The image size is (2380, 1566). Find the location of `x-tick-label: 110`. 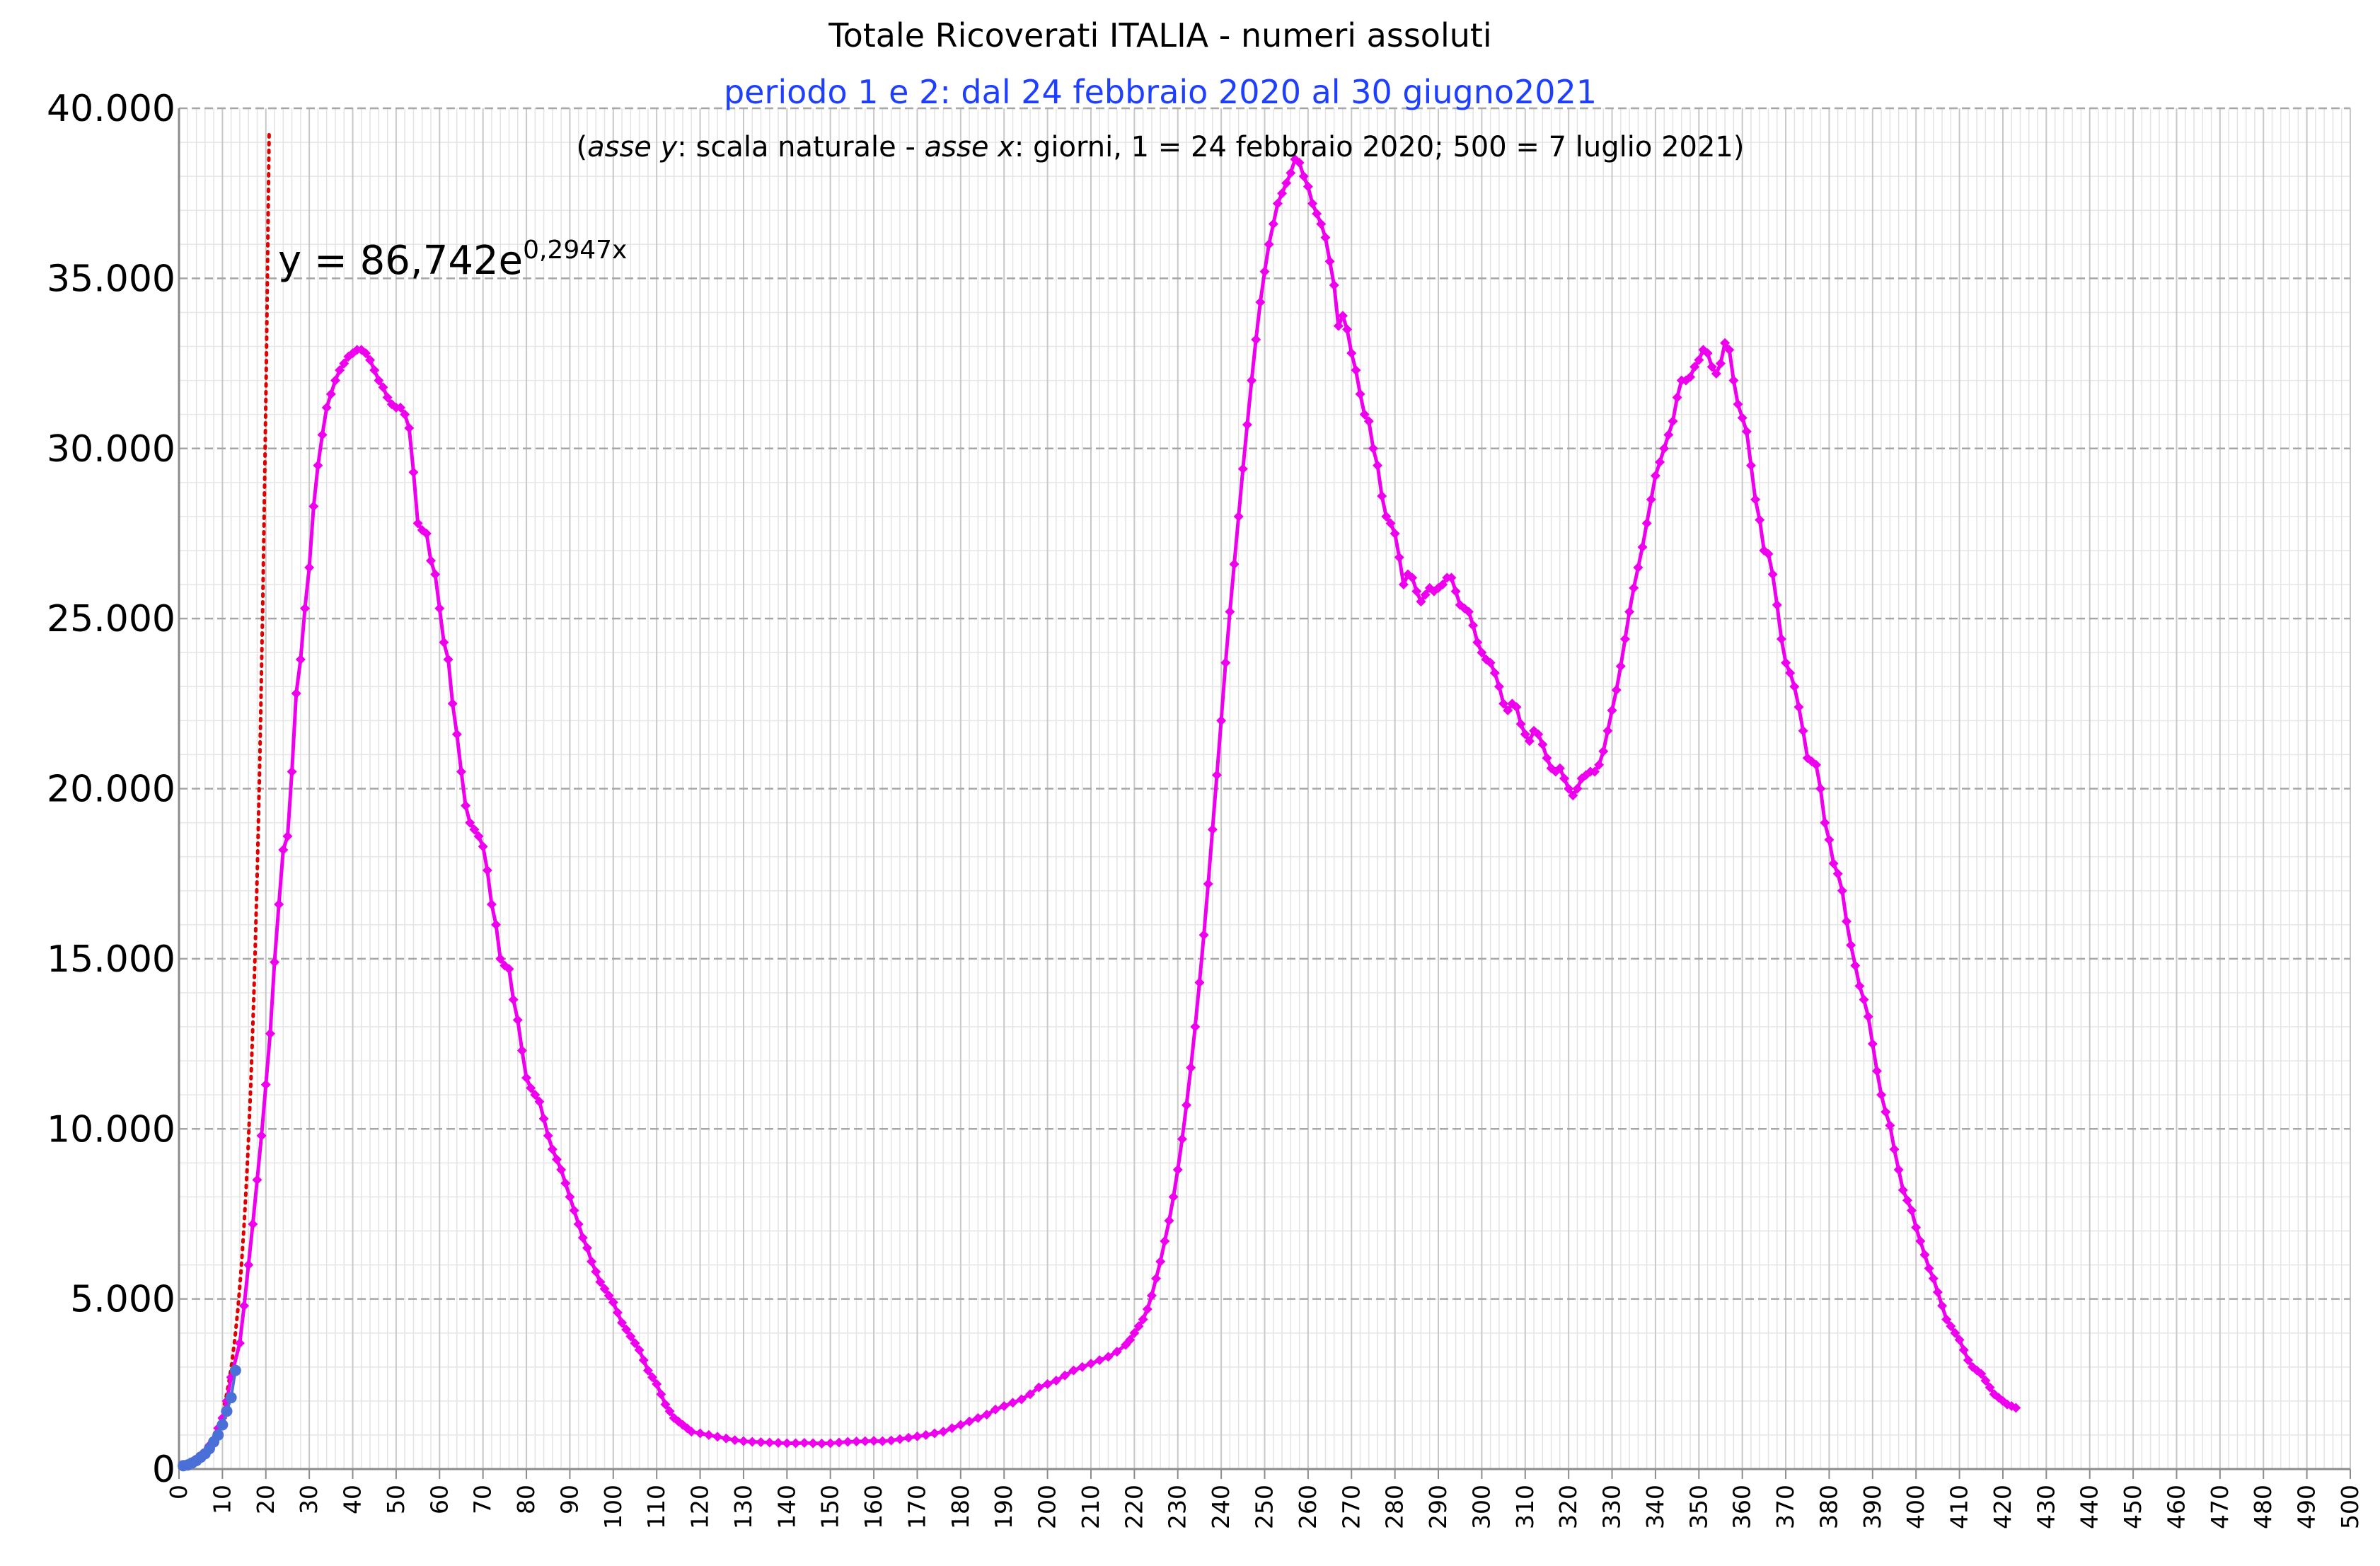

x-tick-label: 110 is located at coordinates (656, 1507).